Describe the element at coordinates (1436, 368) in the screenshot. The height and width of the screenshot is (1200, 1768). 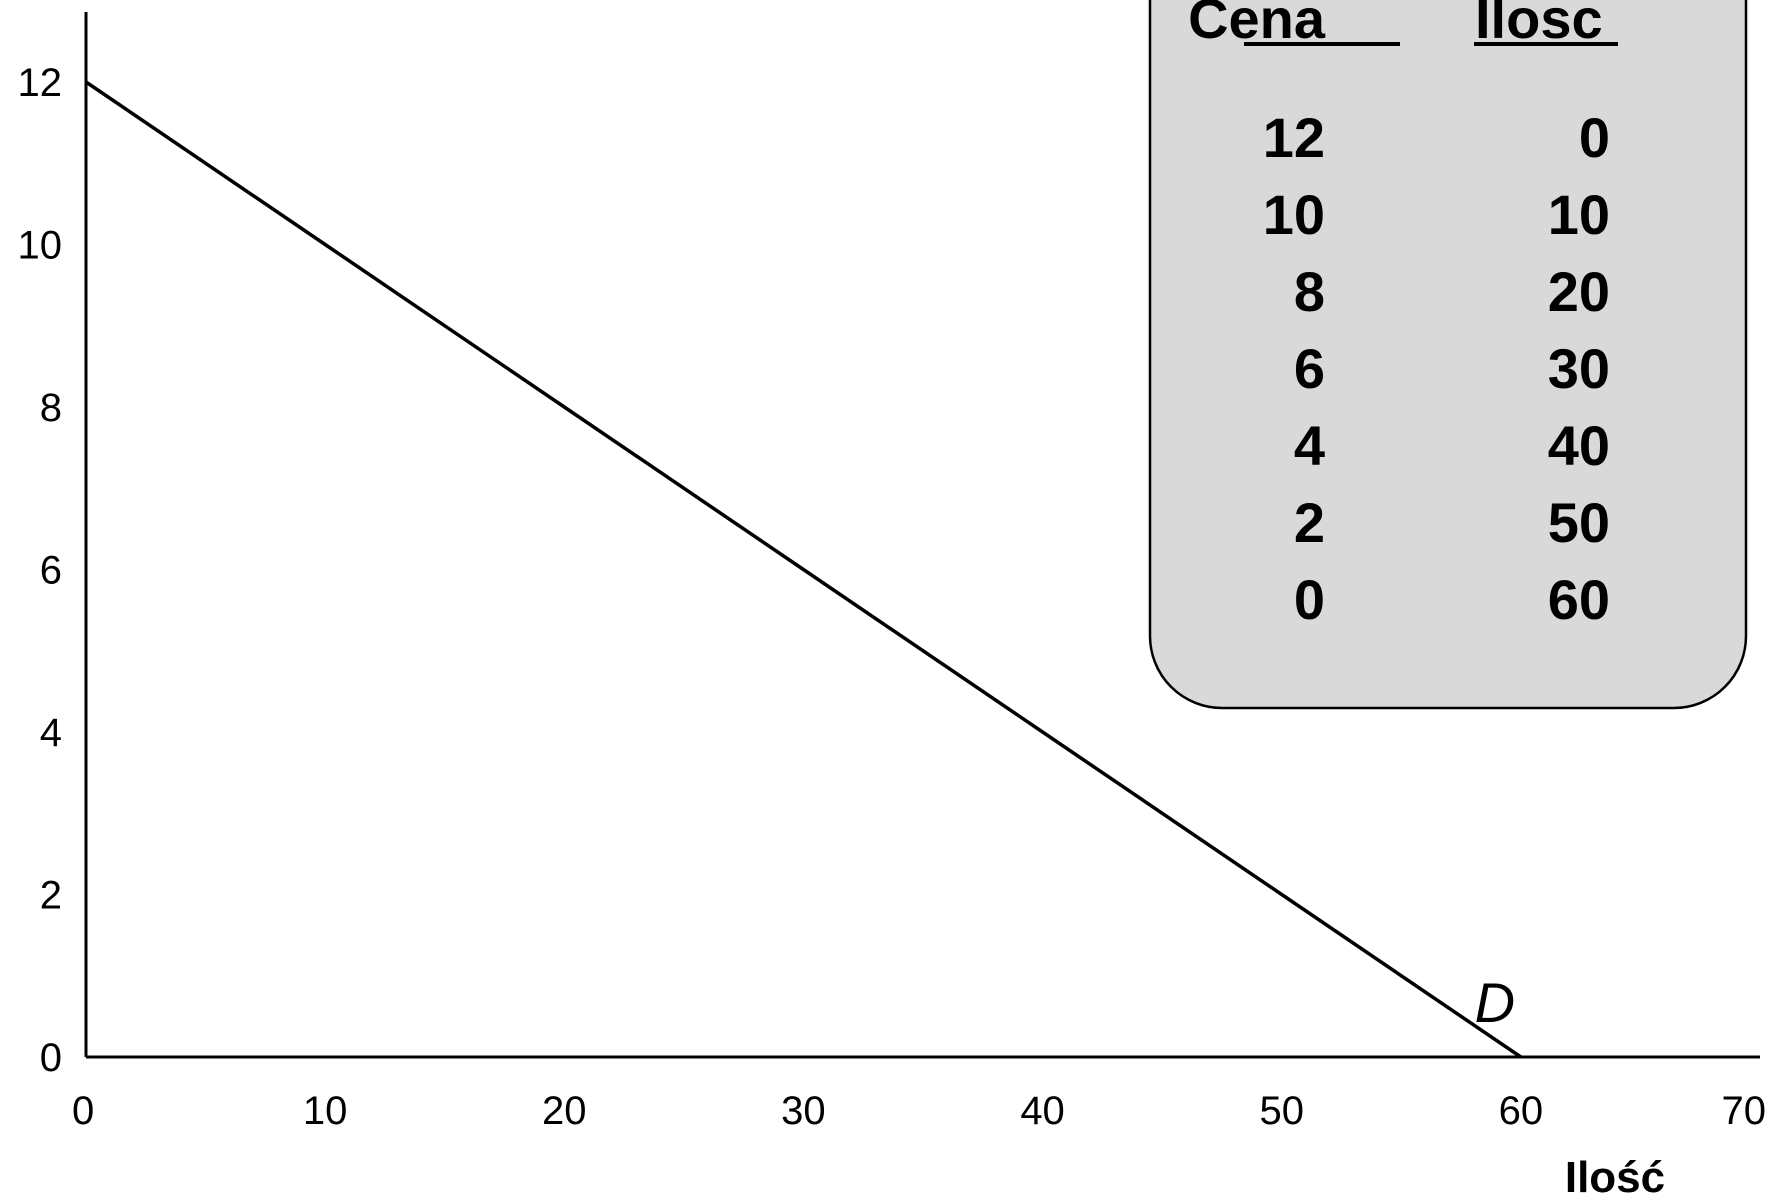
I see `table-rows: 12 0 10 10 8 20 6 30 4 40 2 50 0 60` at that location.